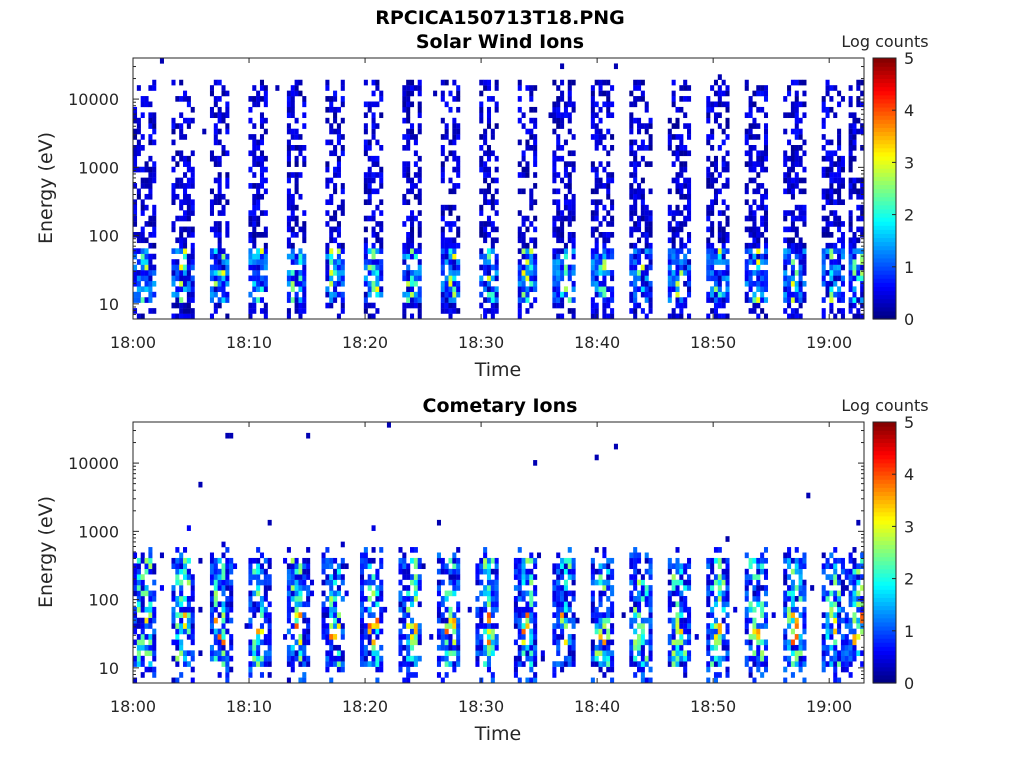 This screenshot has height=768, width=1024. Describe the element at coordinates (884, 158) in the screenshot. I see `colorbar-segment` at that location.